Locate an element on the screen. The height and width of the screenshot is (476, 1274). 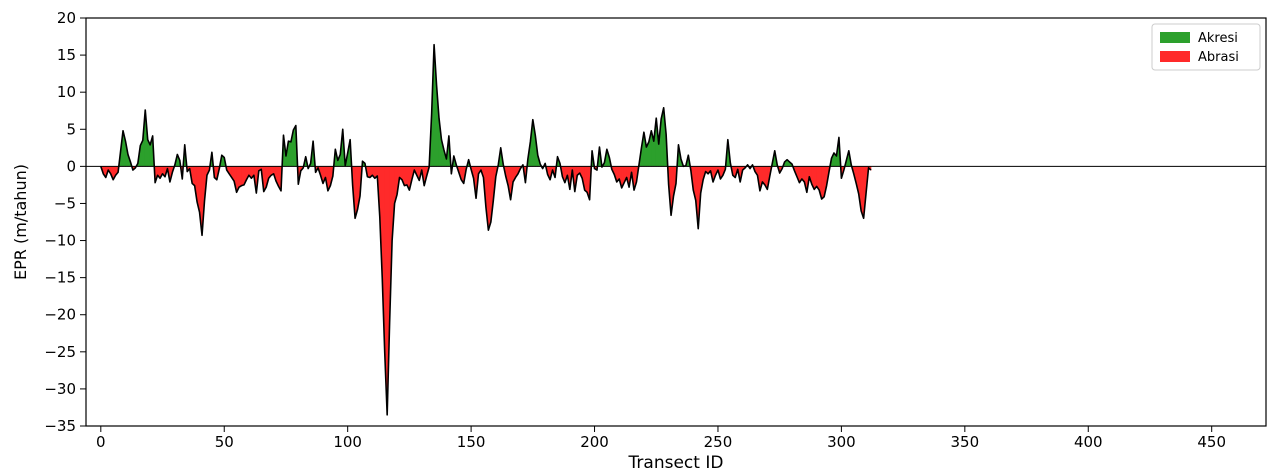
x-tick-label: 0 is located at coordinates (101, 442).